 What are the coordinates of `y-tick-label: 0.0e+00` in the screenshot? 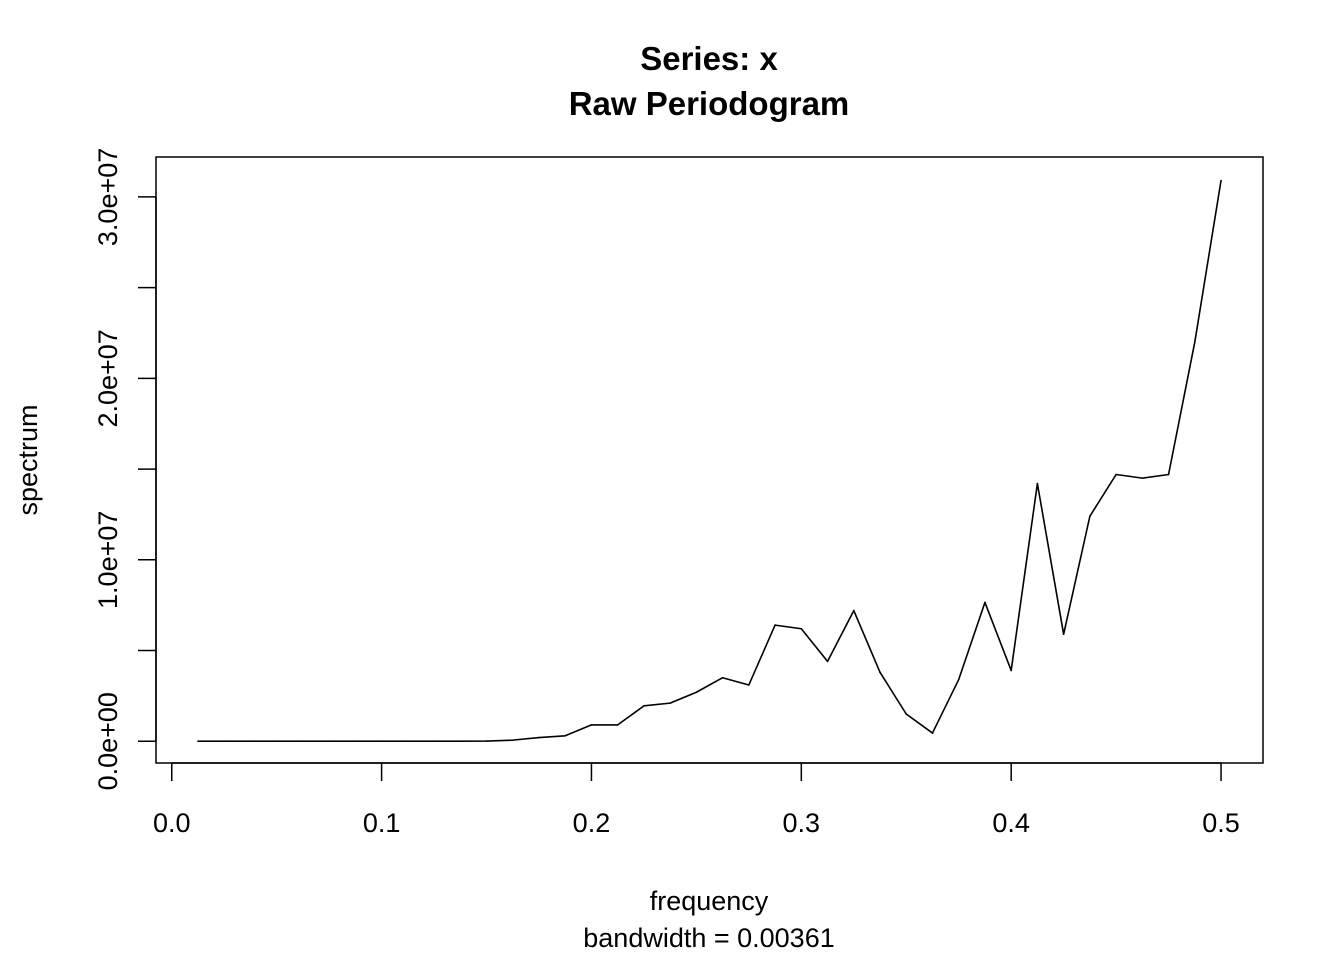 It's located at (108, 741).